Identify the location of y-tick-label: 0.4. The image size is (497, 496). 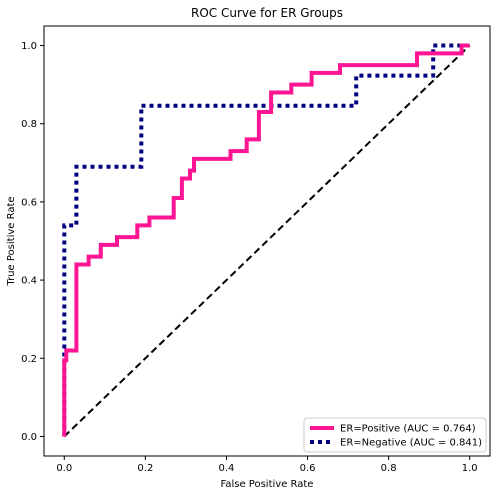
(29, 281).